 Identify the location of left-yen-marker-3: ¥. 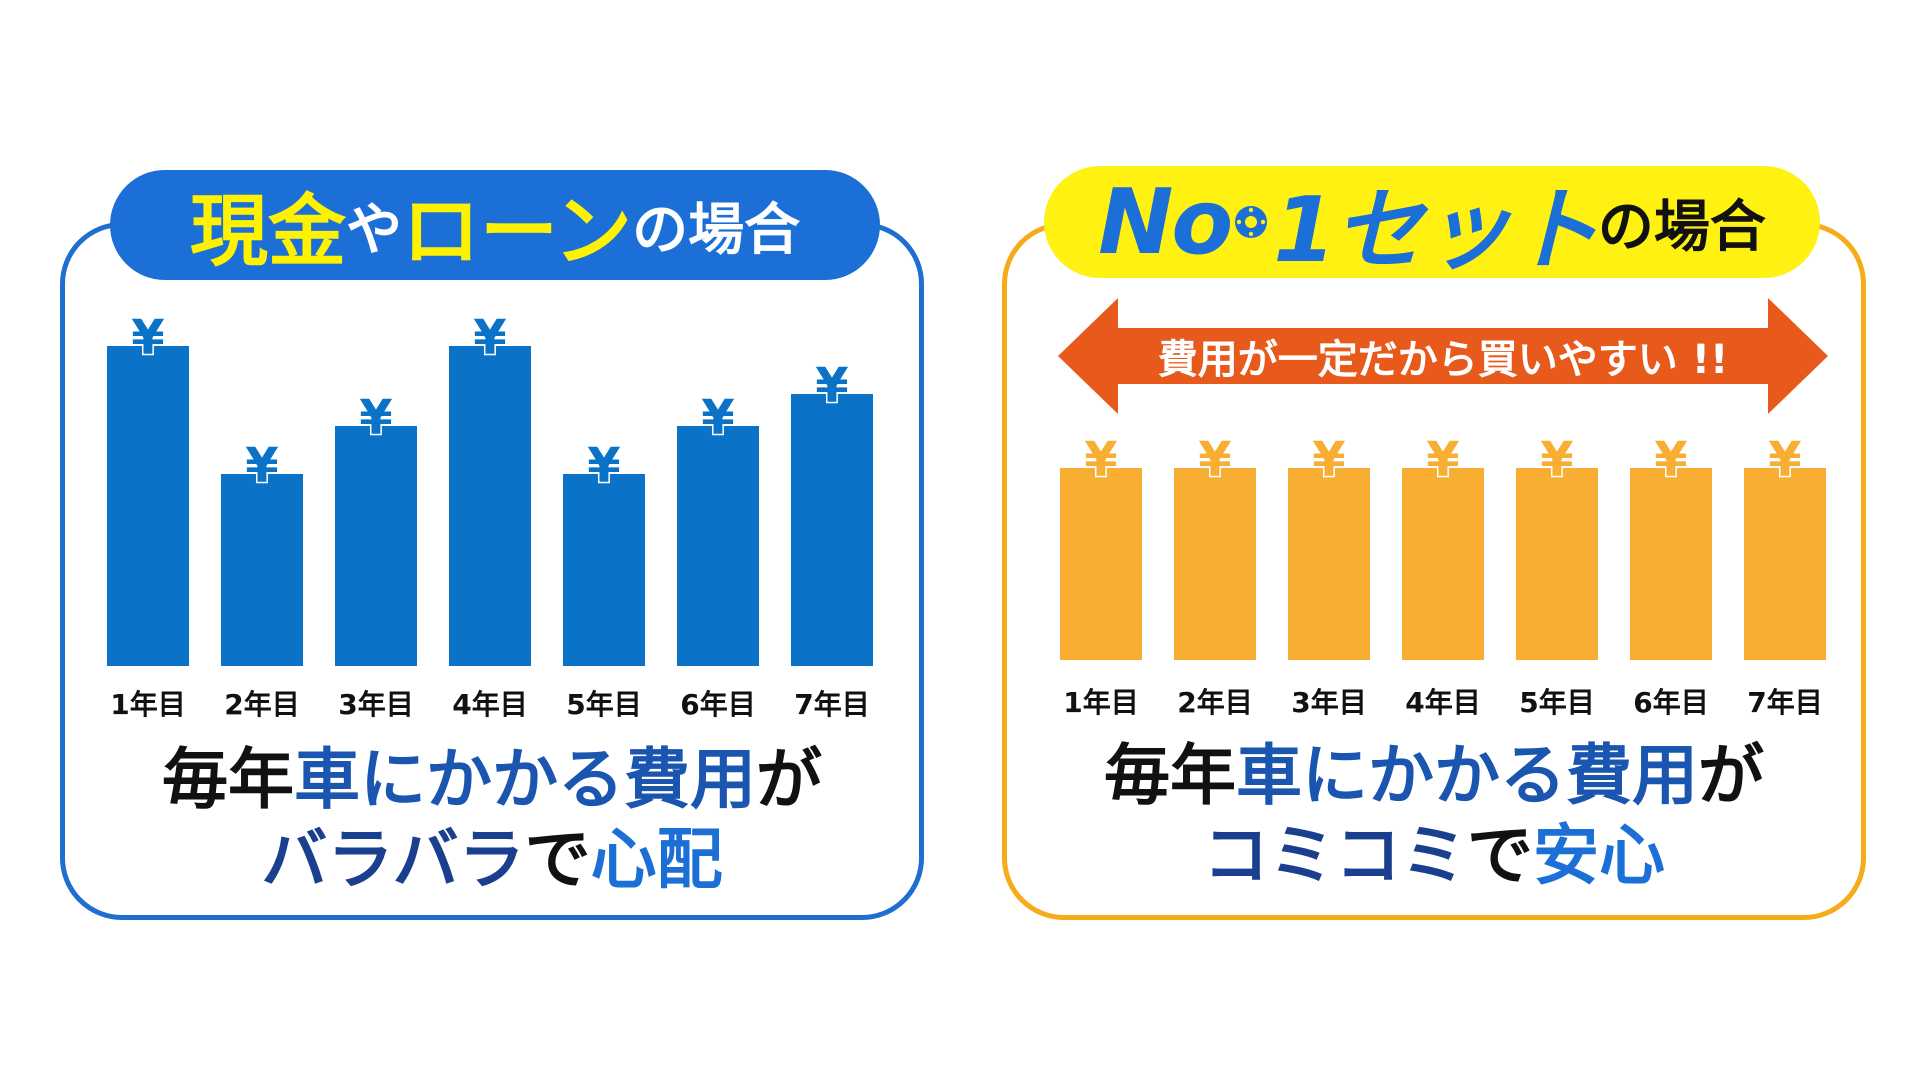
(375, 418).